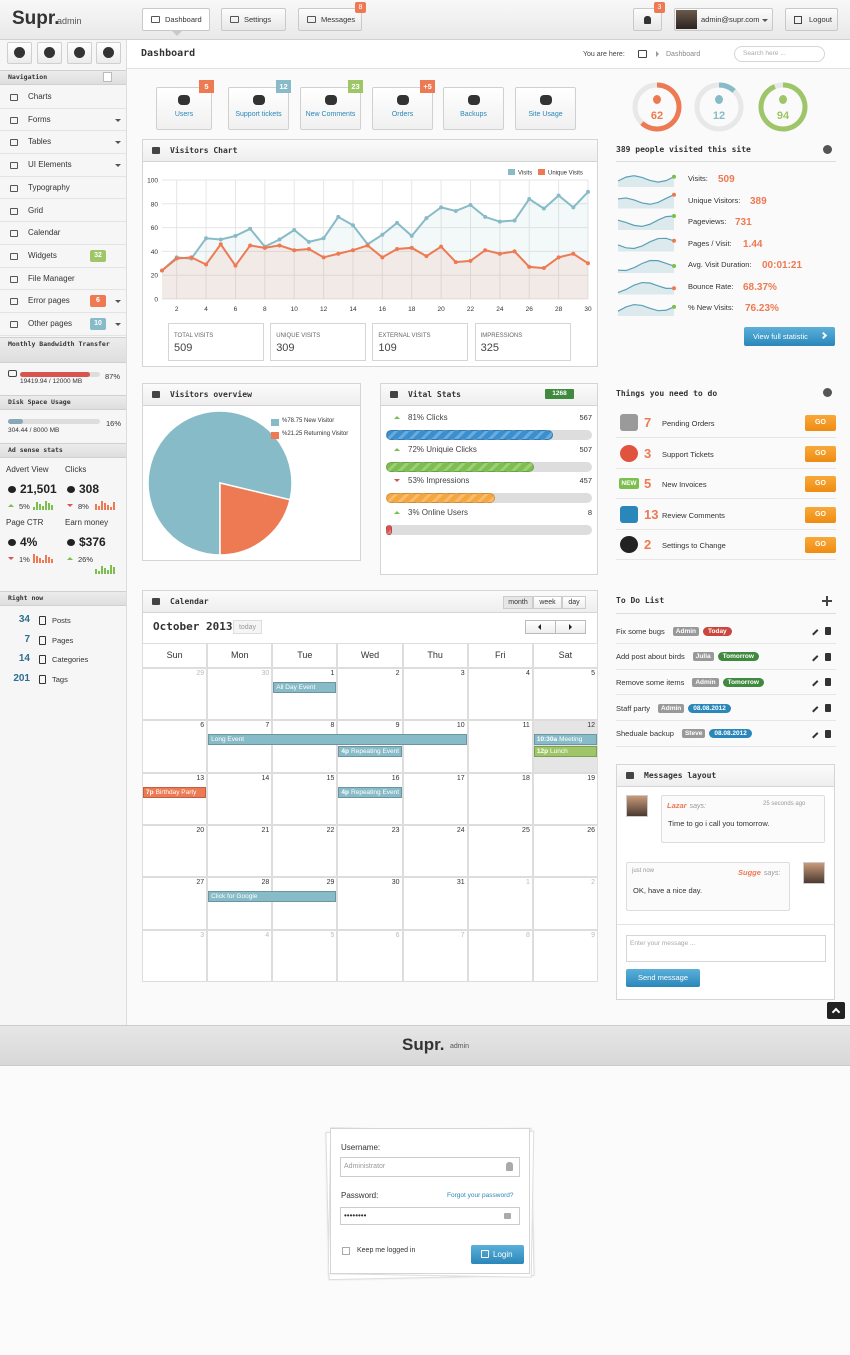 The width and height of the screenshot is (850, 1355). Describe the element at coordinates (497, 1254) in the screenshot. I see `login-button: Login` at that location.